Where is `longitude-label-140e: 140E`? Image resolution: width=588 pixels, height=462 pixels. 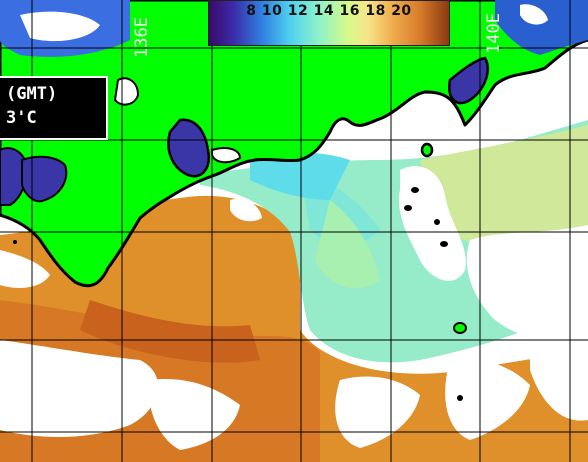
longitude-label-140e: 140E is located at coordinates (494, 33).